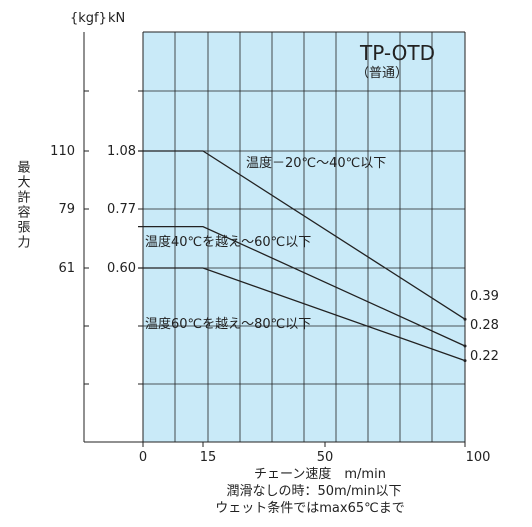 Image resolution: width=532 pixels, height=527 pixels. I want to click on kn-tick-0-60: 0.60, so click(121, 268).